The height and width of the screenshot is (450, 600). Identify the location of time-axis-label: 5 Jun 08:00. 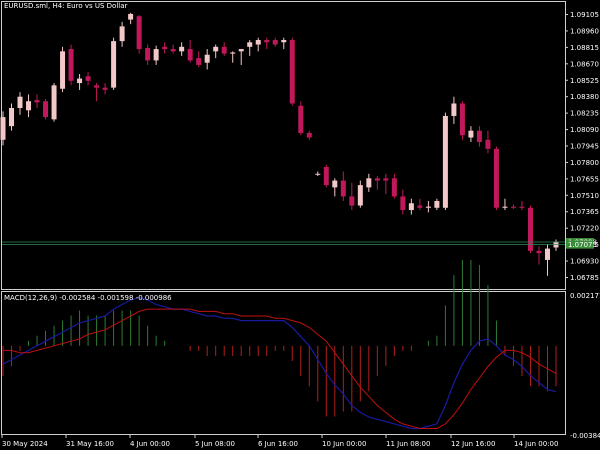
(215, 444).